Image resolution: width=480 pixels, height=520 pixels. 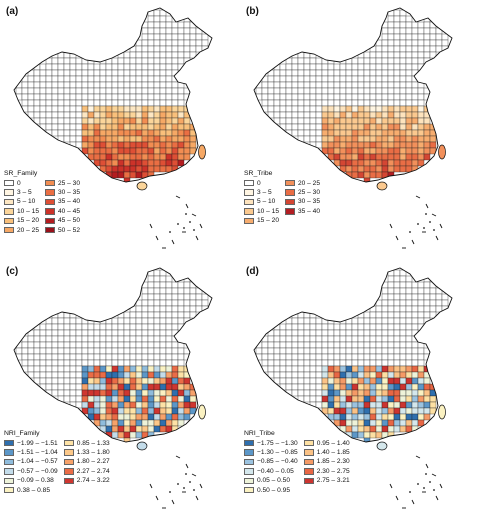 I want to click on legend-item: 30 – 35, so click(x=62, y=192).